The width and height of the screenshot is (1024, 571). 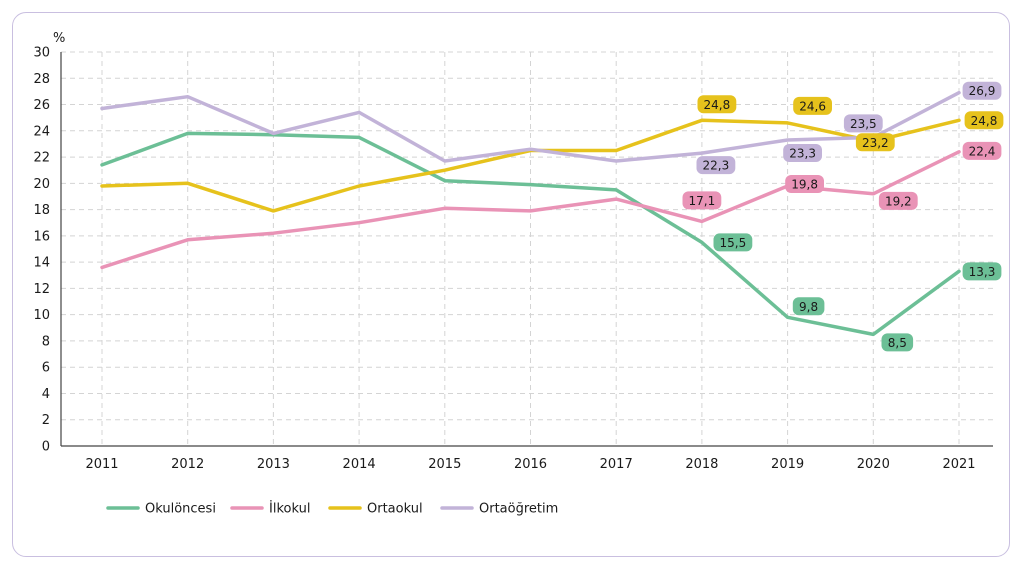 I want to click on y-tick-label: 0, so click(x=46, y=447).